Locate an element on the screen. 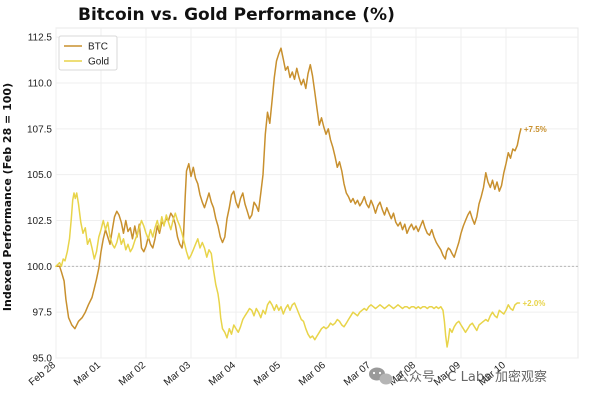  chart-title: Bitcoin vs. Gold Performance (%) is located at coordinates (236, 15).